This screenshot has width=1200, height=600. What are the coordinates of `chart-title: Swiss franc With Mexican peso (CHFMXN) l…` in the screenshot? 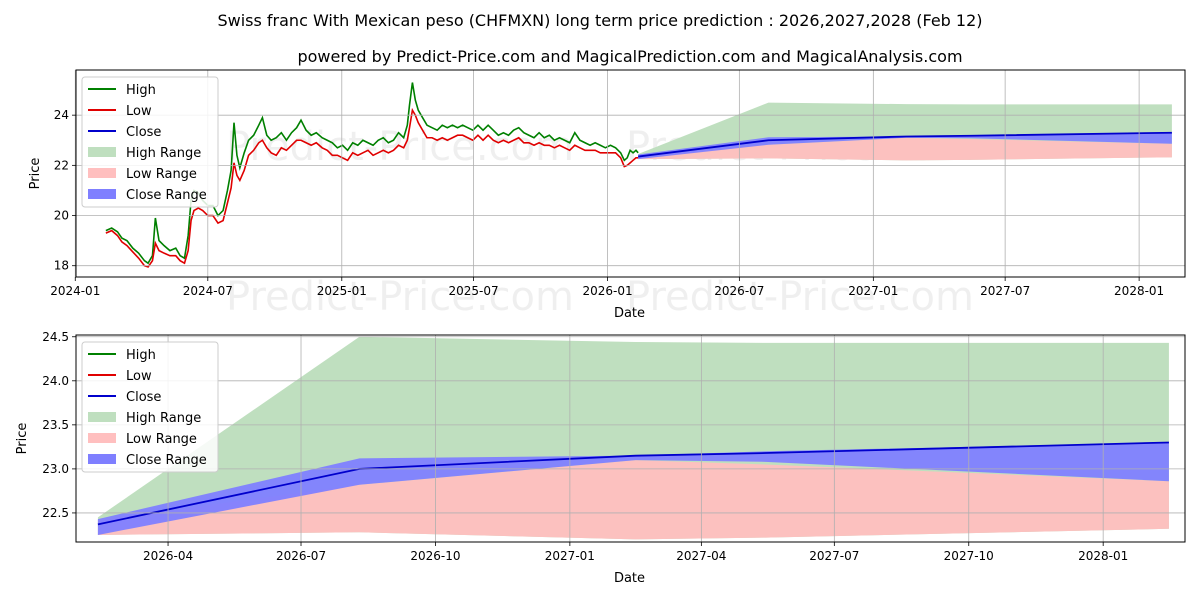 It's located at (599, 20).